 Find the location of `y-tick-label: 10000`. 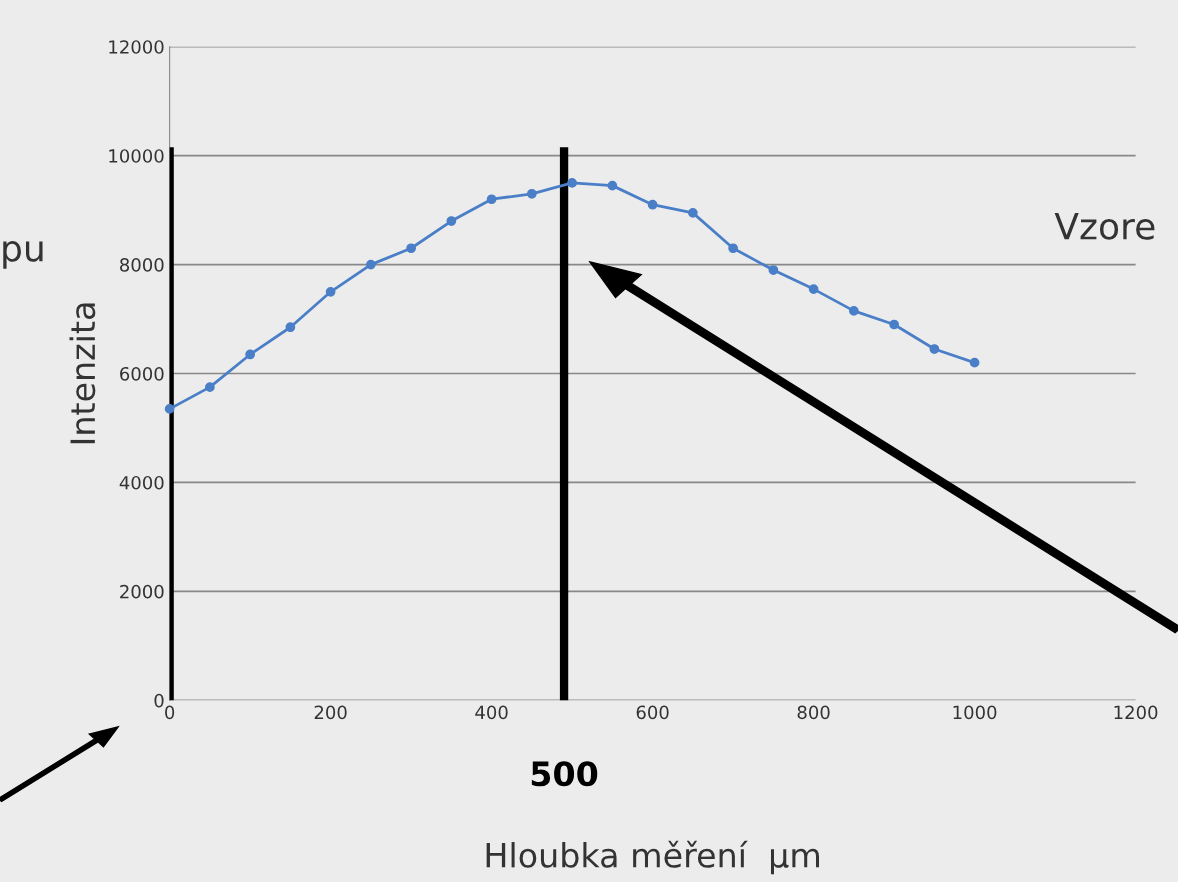

y-tick-label: 10000 is located at coordinates (136, 156).